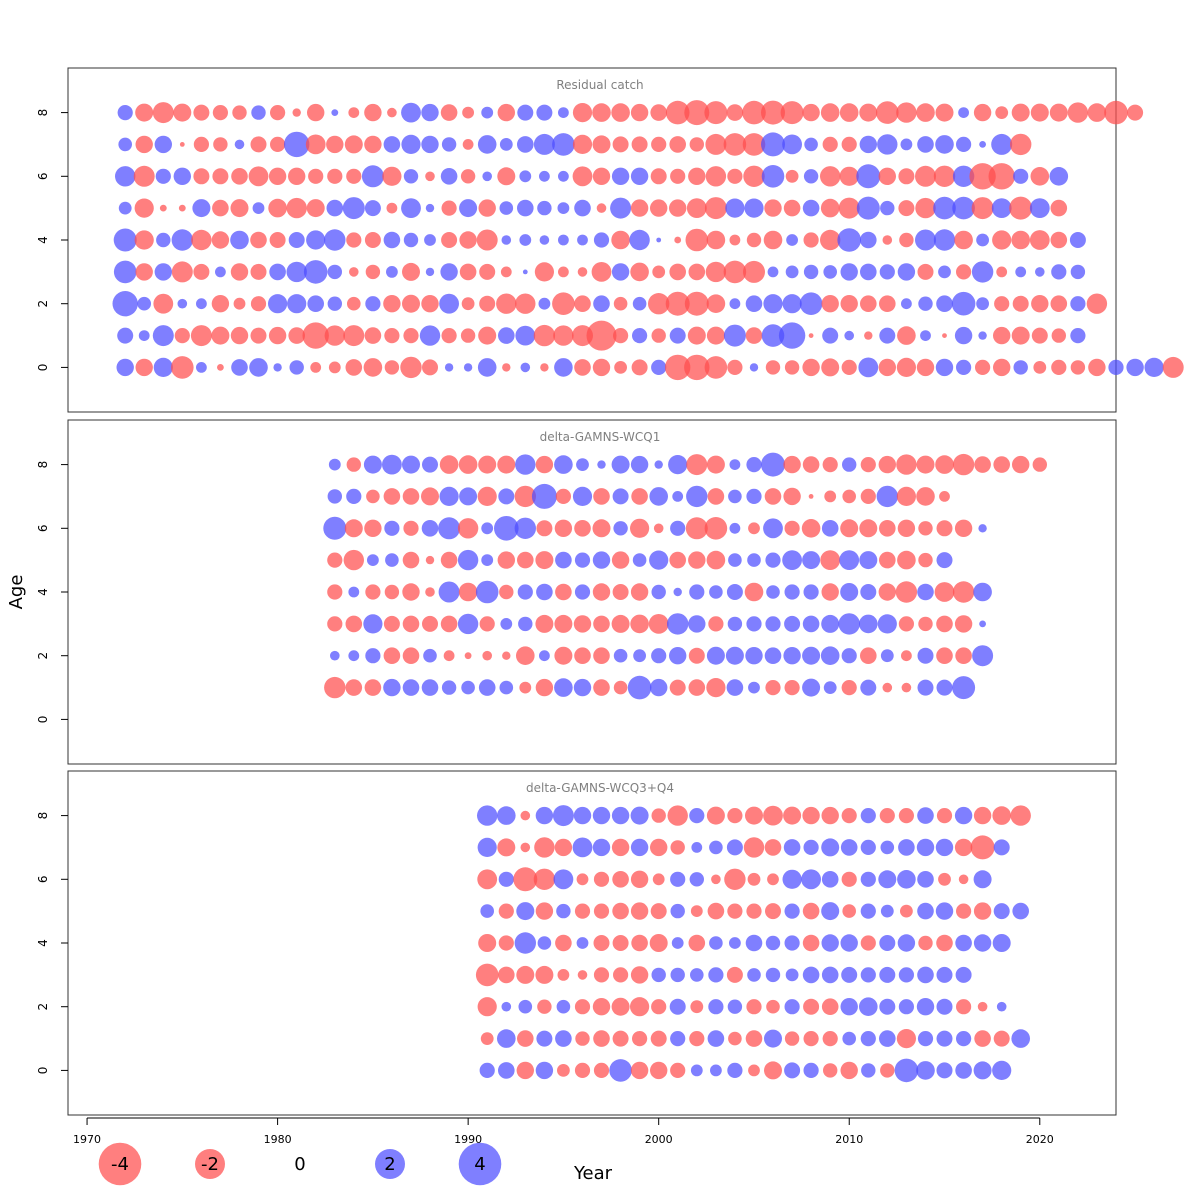  I want to click on y-tick-label: 2, so click(43, 304).